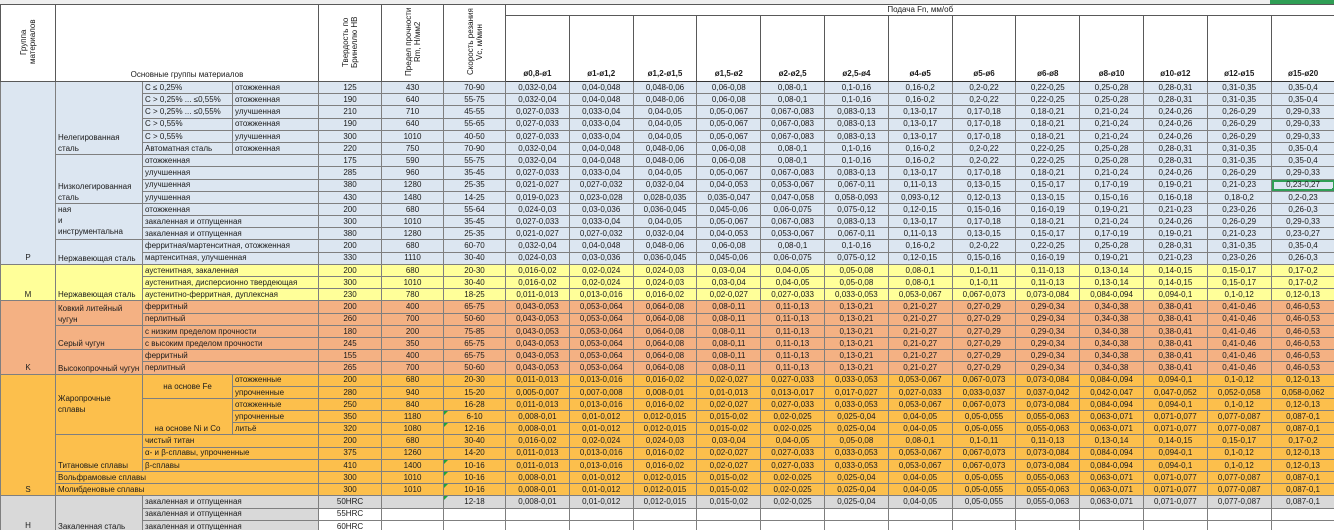 This screenshot has width=1334, height=530. Describe the element at coordinates (413, 356) in the screenshot. I see `strength-cell: 400` at that location.